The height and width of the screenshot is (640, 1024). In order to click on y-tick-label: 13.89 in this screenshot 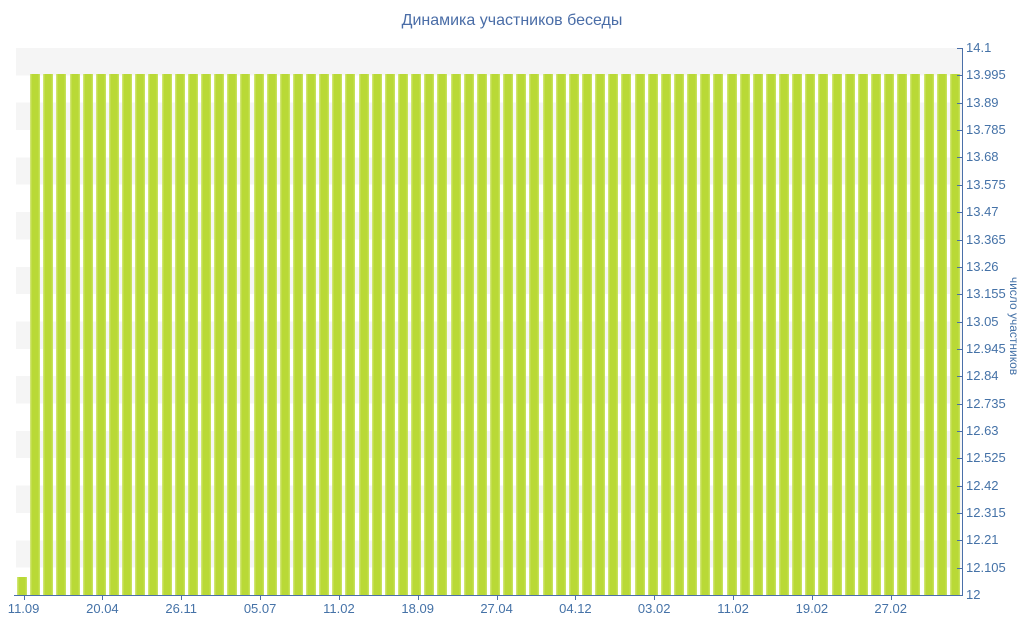, I will do `click(982, 102)`.